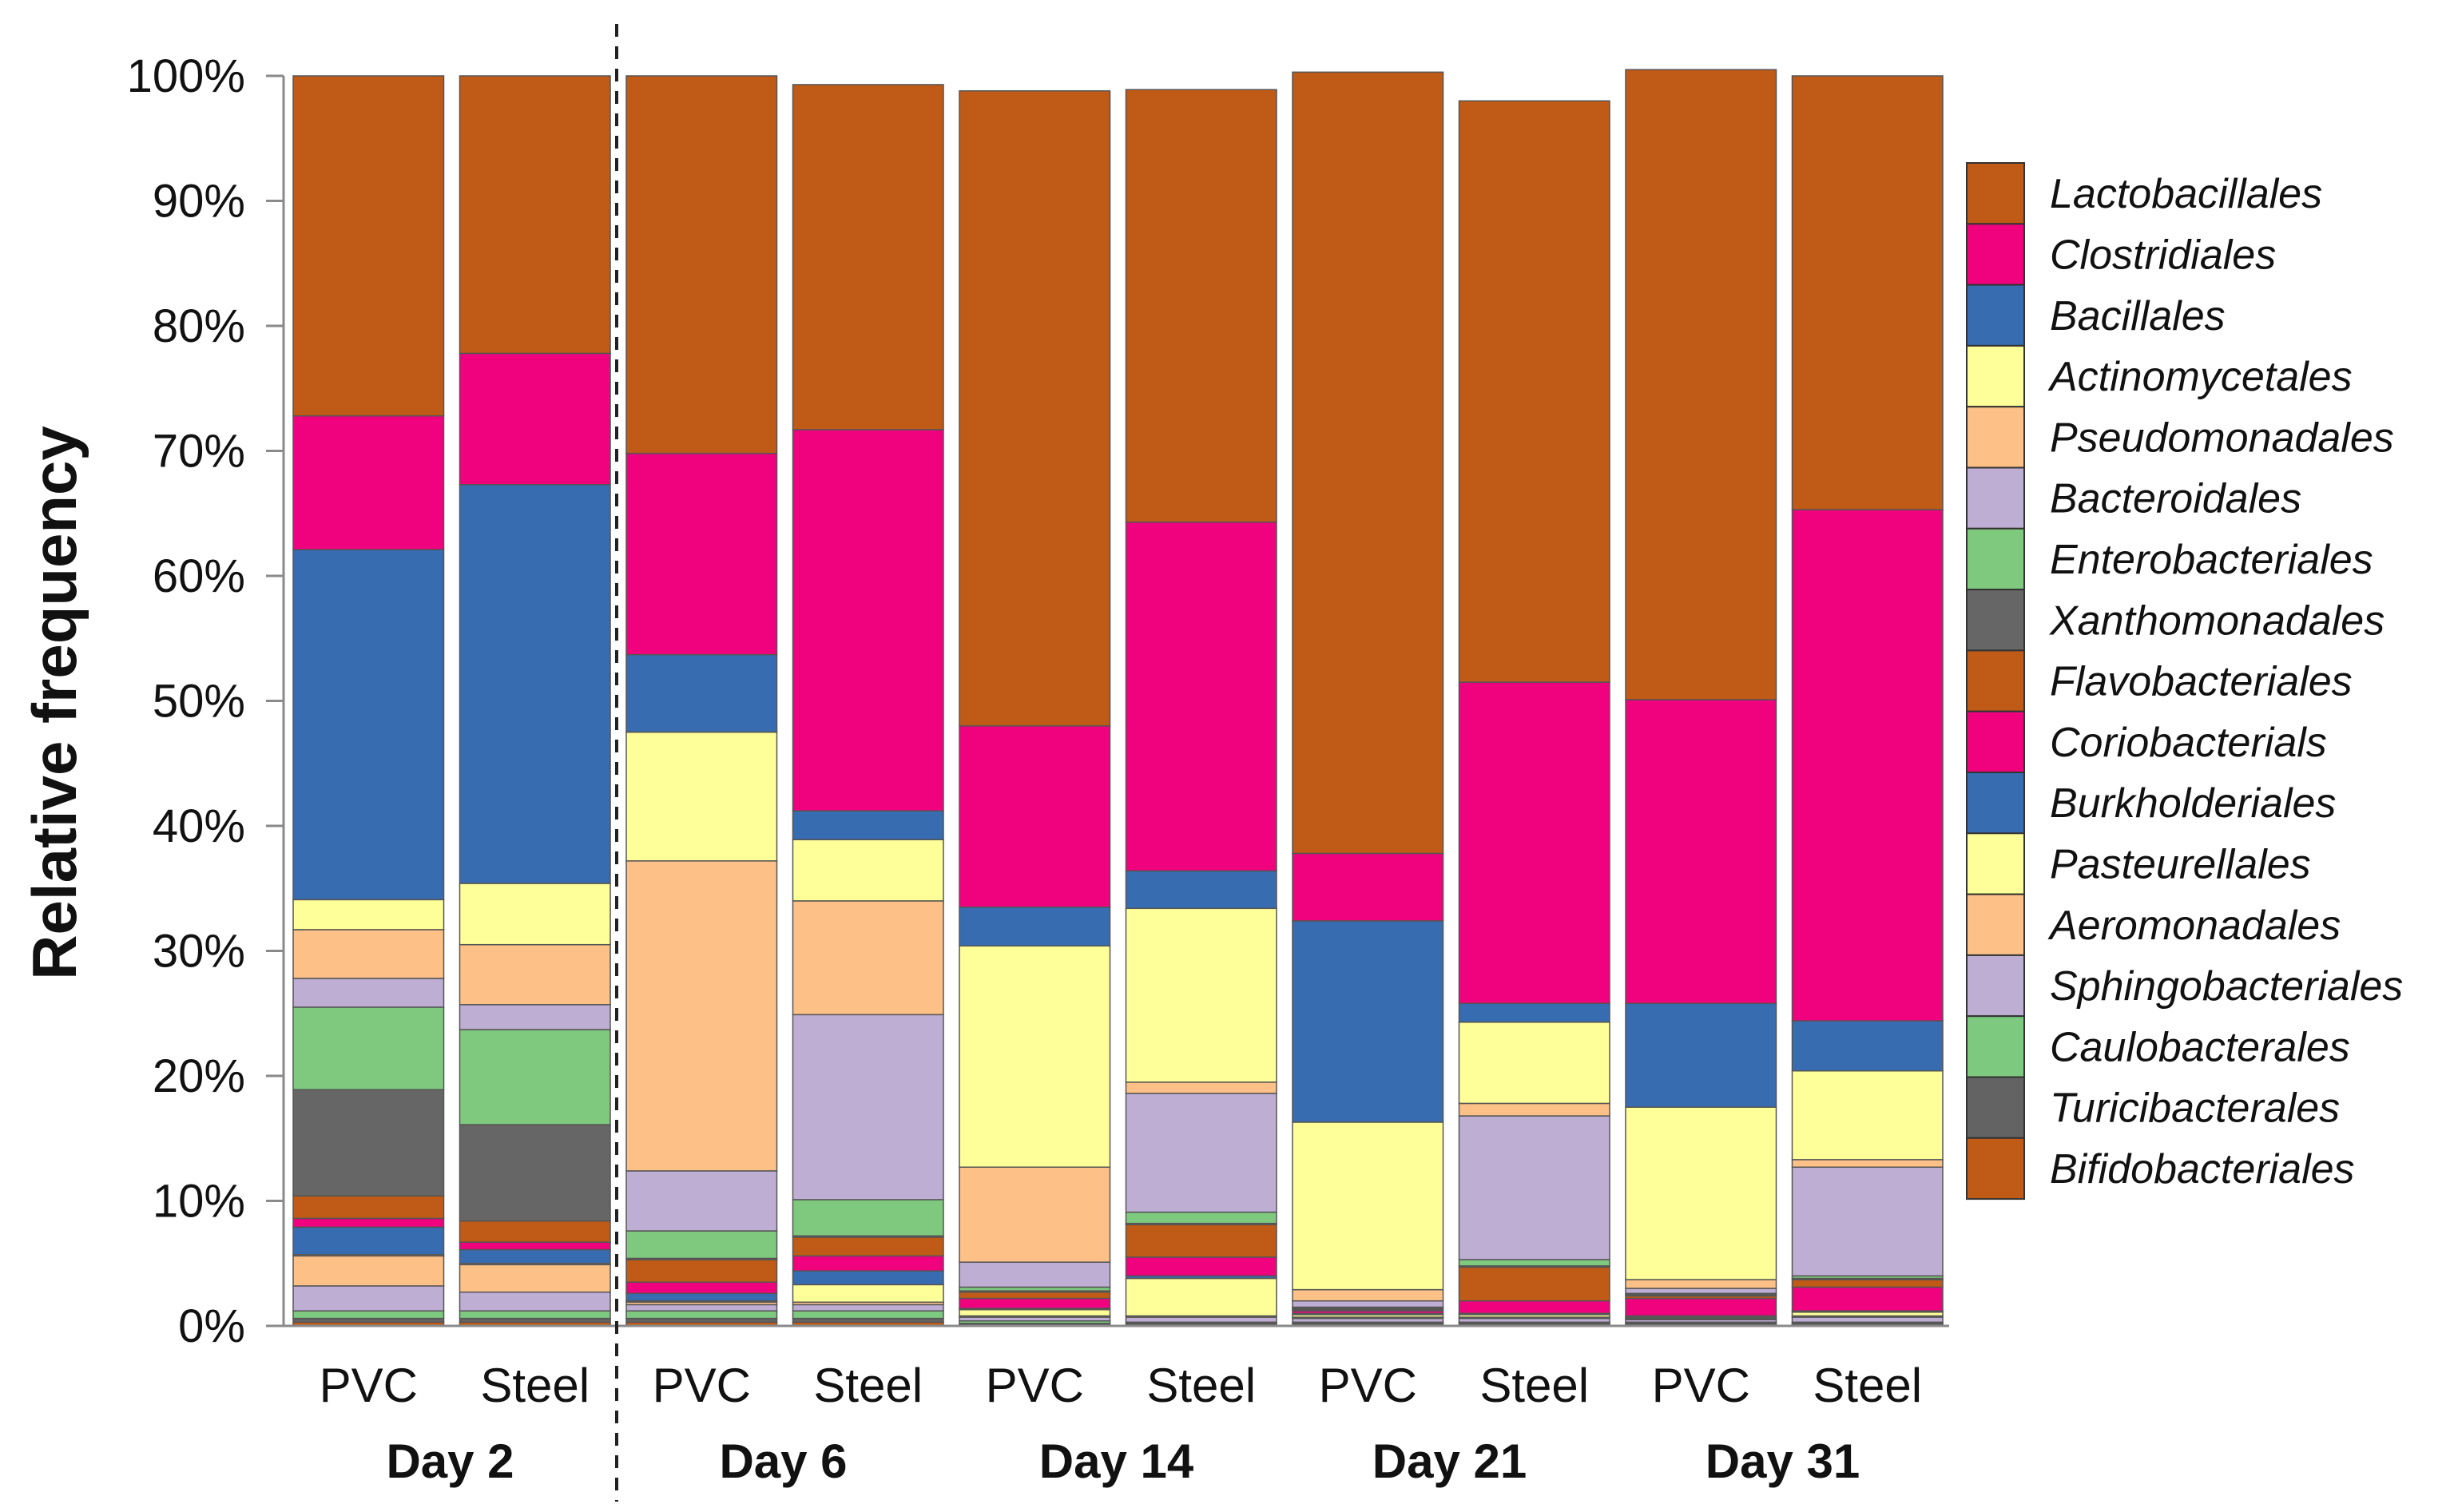 This screenshot has width=2462, height=1512. Describe the element at coordinates (199, 1076) in the screenshot. I see `y-tick-label: 20%` at that location.